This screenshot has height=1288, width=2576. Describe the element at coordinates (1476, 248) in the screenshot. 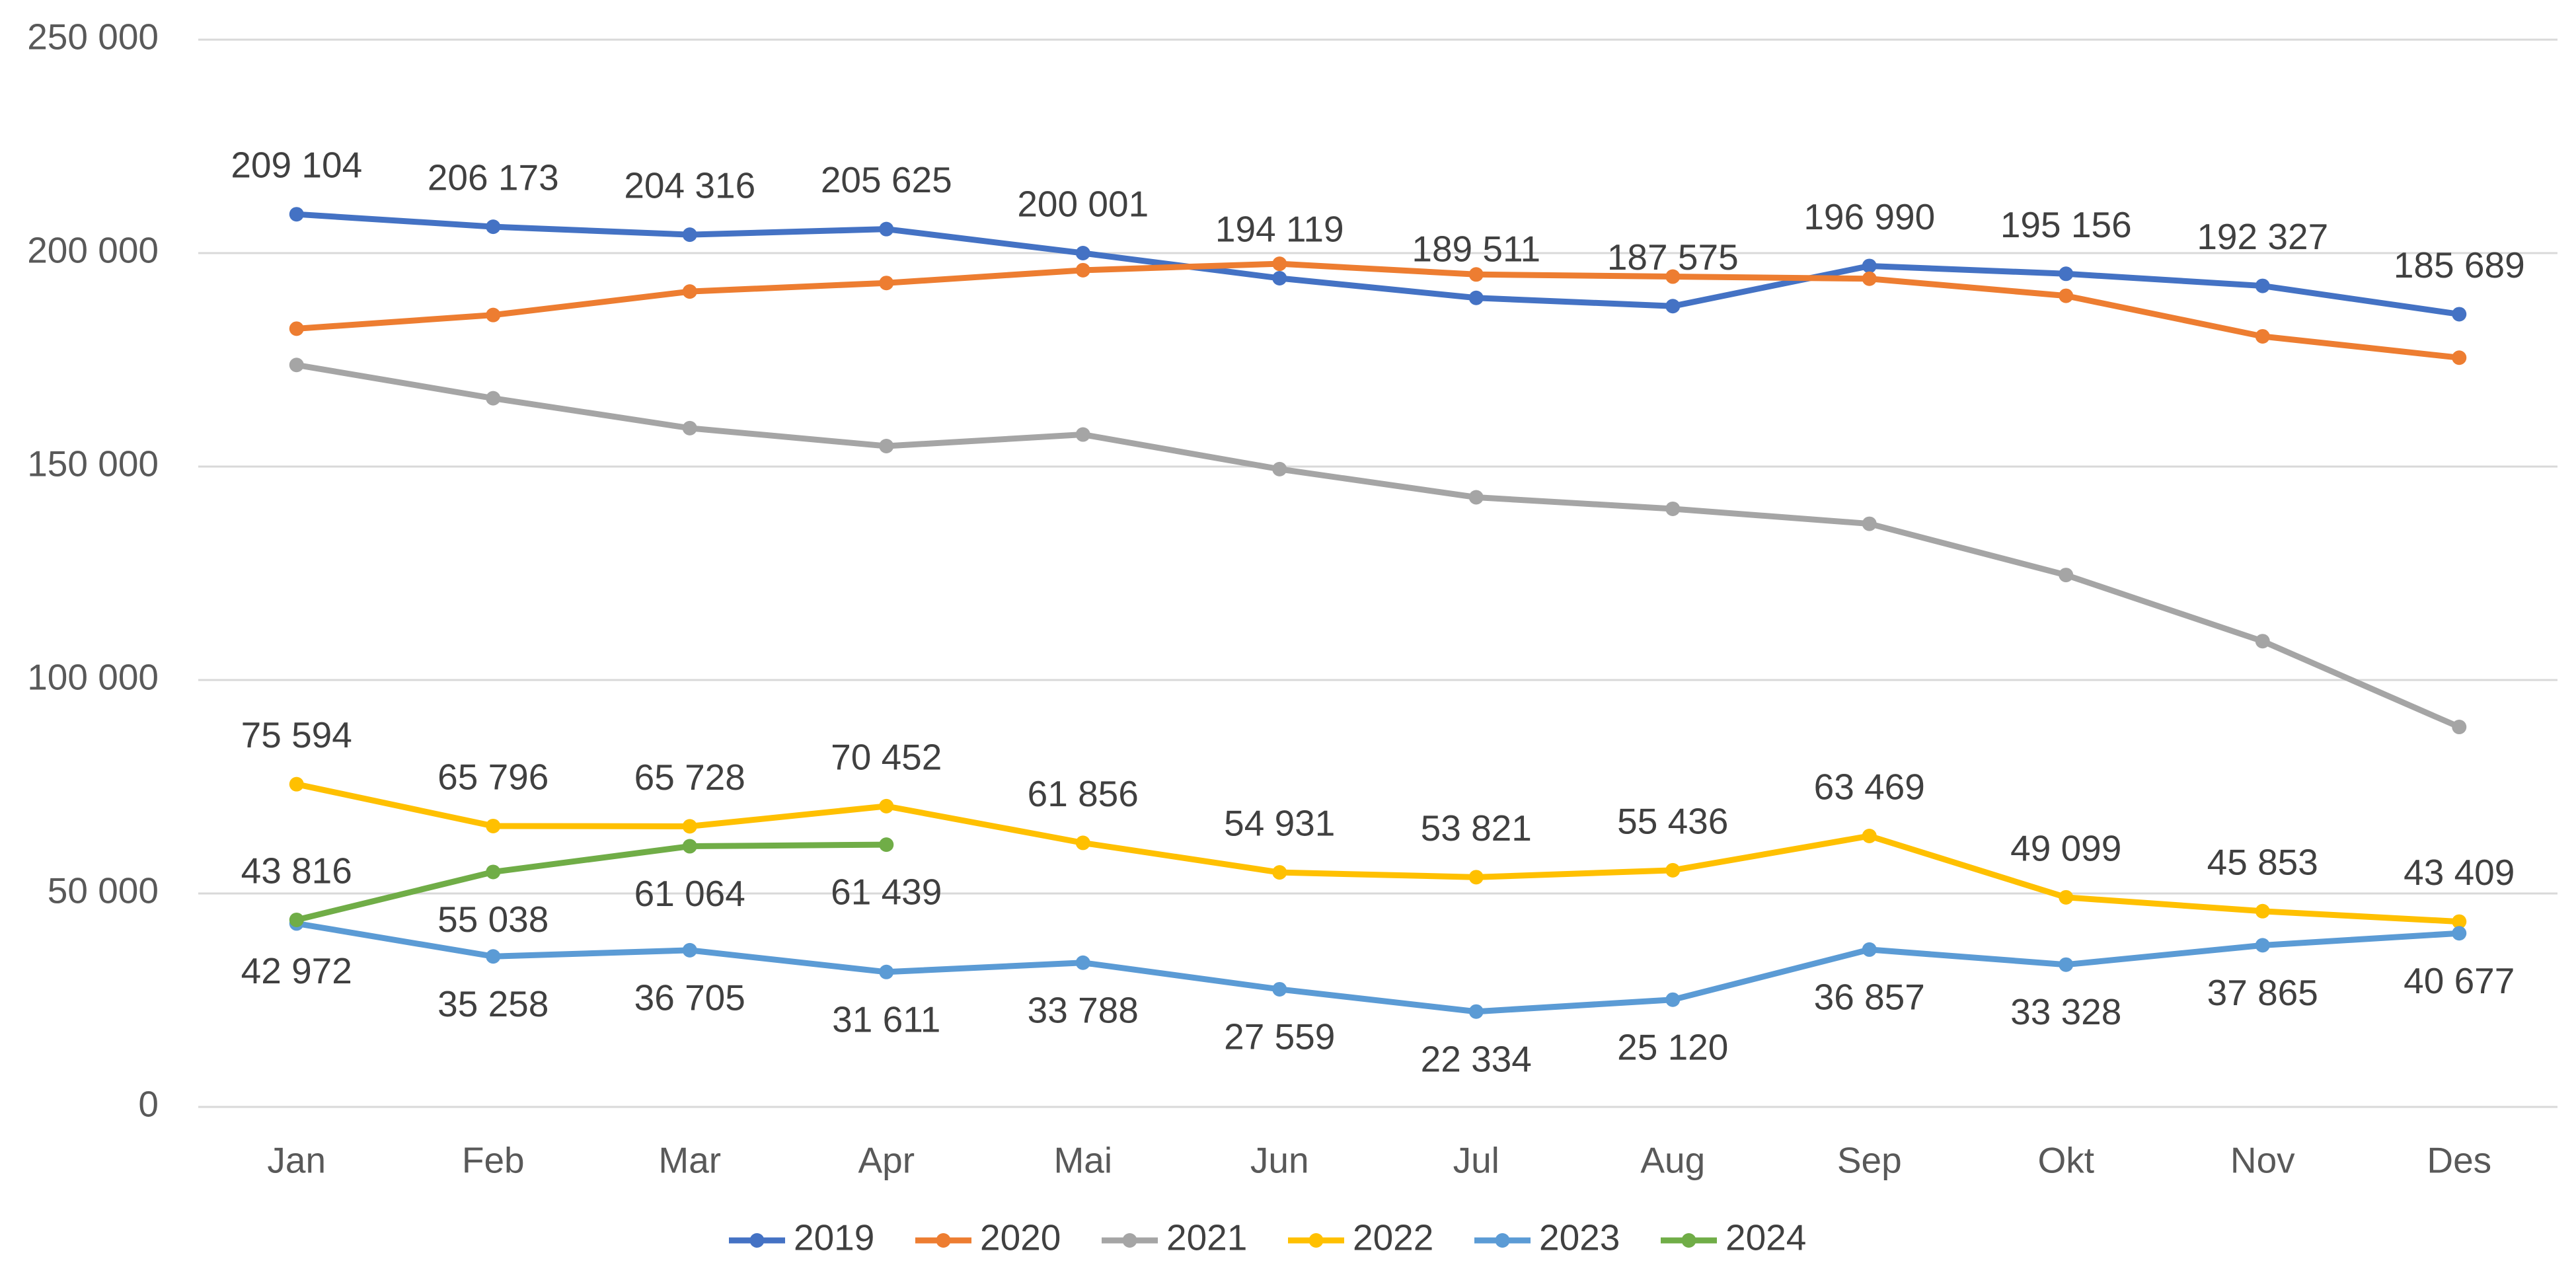

I see `data-label: 189 511` at that location.